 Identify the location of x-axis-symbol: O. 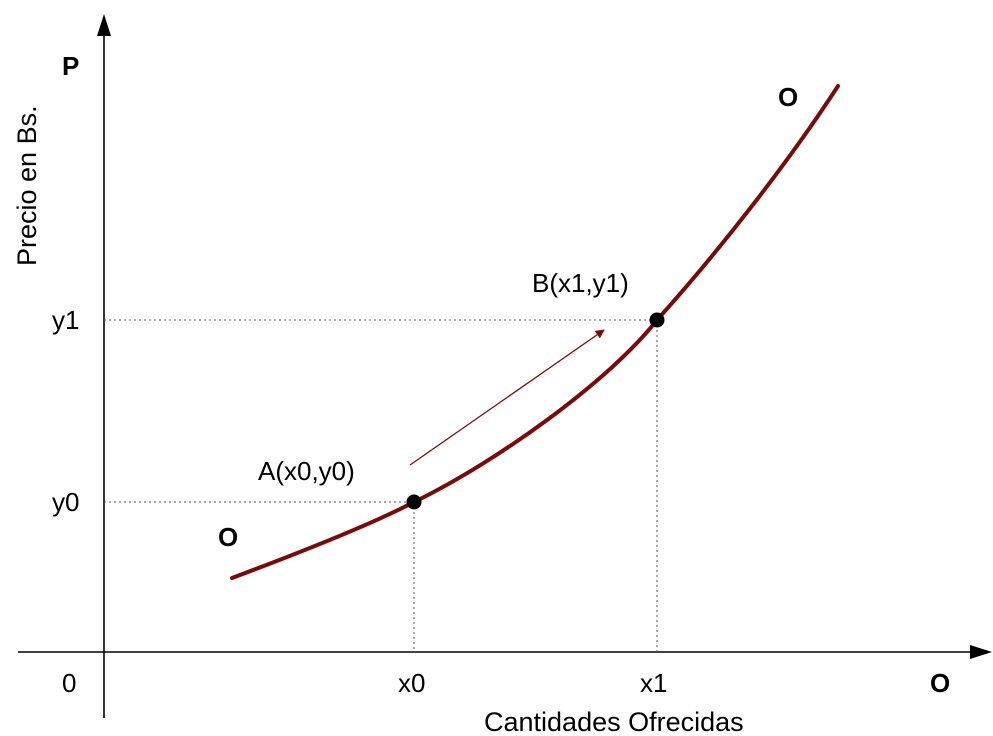
(940, 683).